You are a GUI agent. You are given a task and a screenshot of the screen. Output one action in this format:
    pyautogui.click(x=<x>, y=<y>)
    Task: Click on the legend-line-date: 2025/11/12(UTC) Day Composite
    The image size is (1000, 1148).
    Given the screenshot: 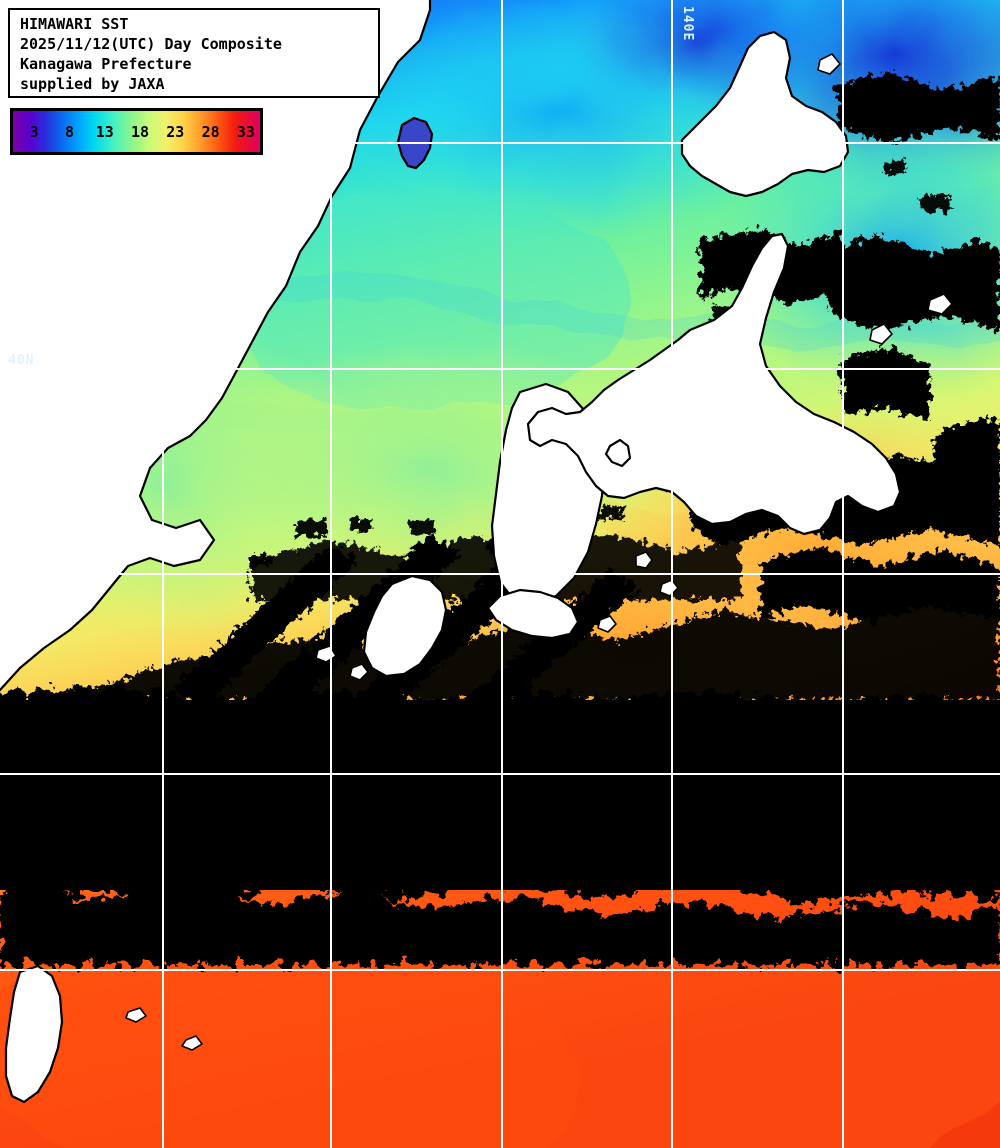 What is the action you would take?
    pyautogui.click(x=151, y=44)
    